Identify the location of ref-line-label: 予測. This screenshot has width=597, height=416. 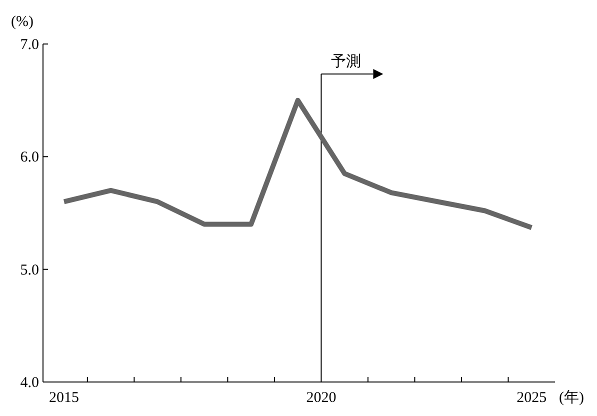
(346, 61).